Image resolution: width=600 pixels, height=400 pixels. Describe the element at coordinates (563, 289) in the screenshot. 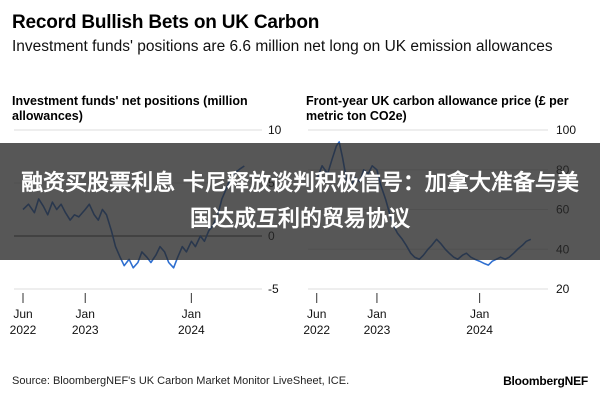

I see `y-tick-label: 20` at that location.